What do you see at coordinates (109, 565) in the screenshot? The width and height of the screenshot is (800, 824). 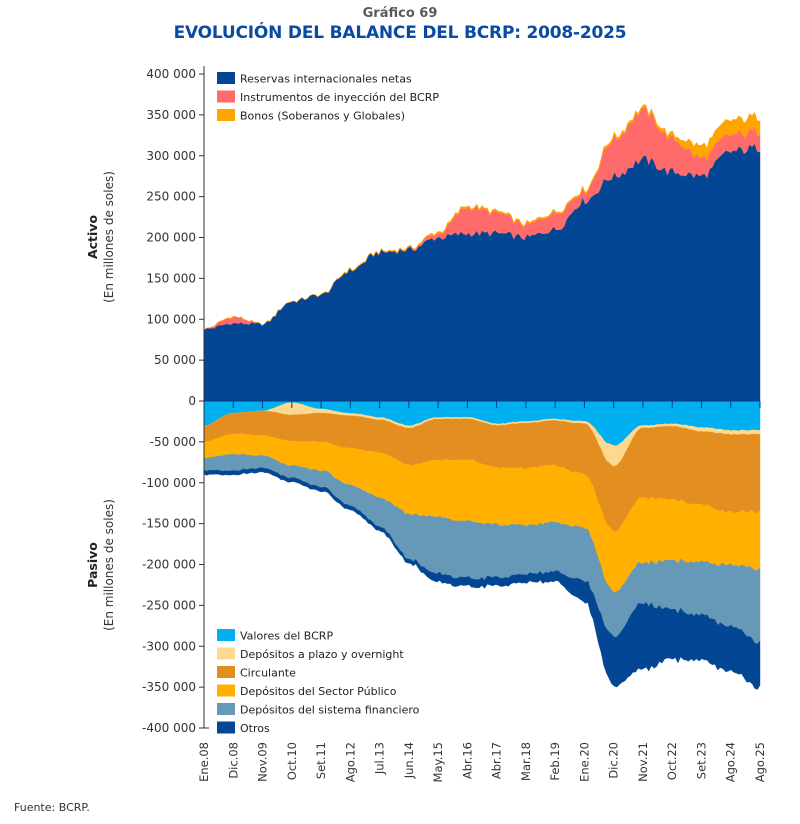 I see `pasivo-axis-units: (En millones de soles)` at bounding box center [109, 565].